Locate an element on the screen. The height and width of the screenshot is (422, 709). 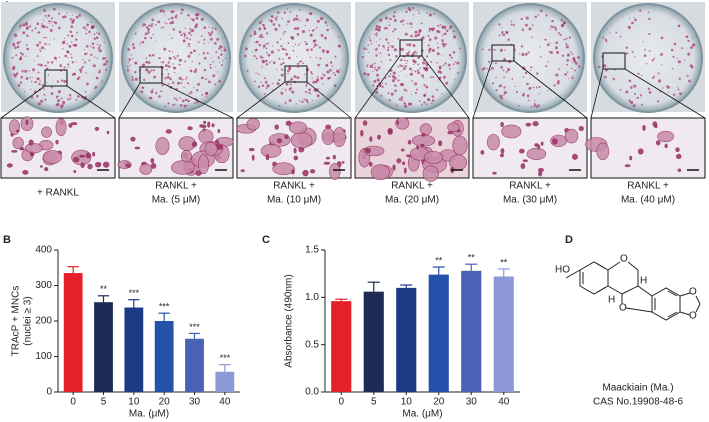
zoom-line is located at coordinates (261, 100).